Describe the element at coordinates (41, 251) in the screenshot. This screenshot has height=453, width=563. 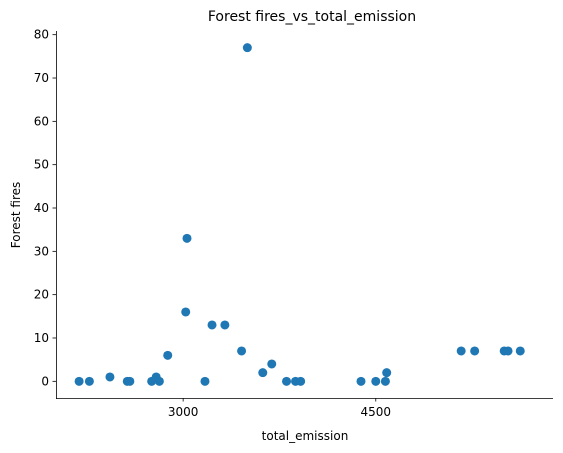
I see `y-tick-label: 30` at that location.